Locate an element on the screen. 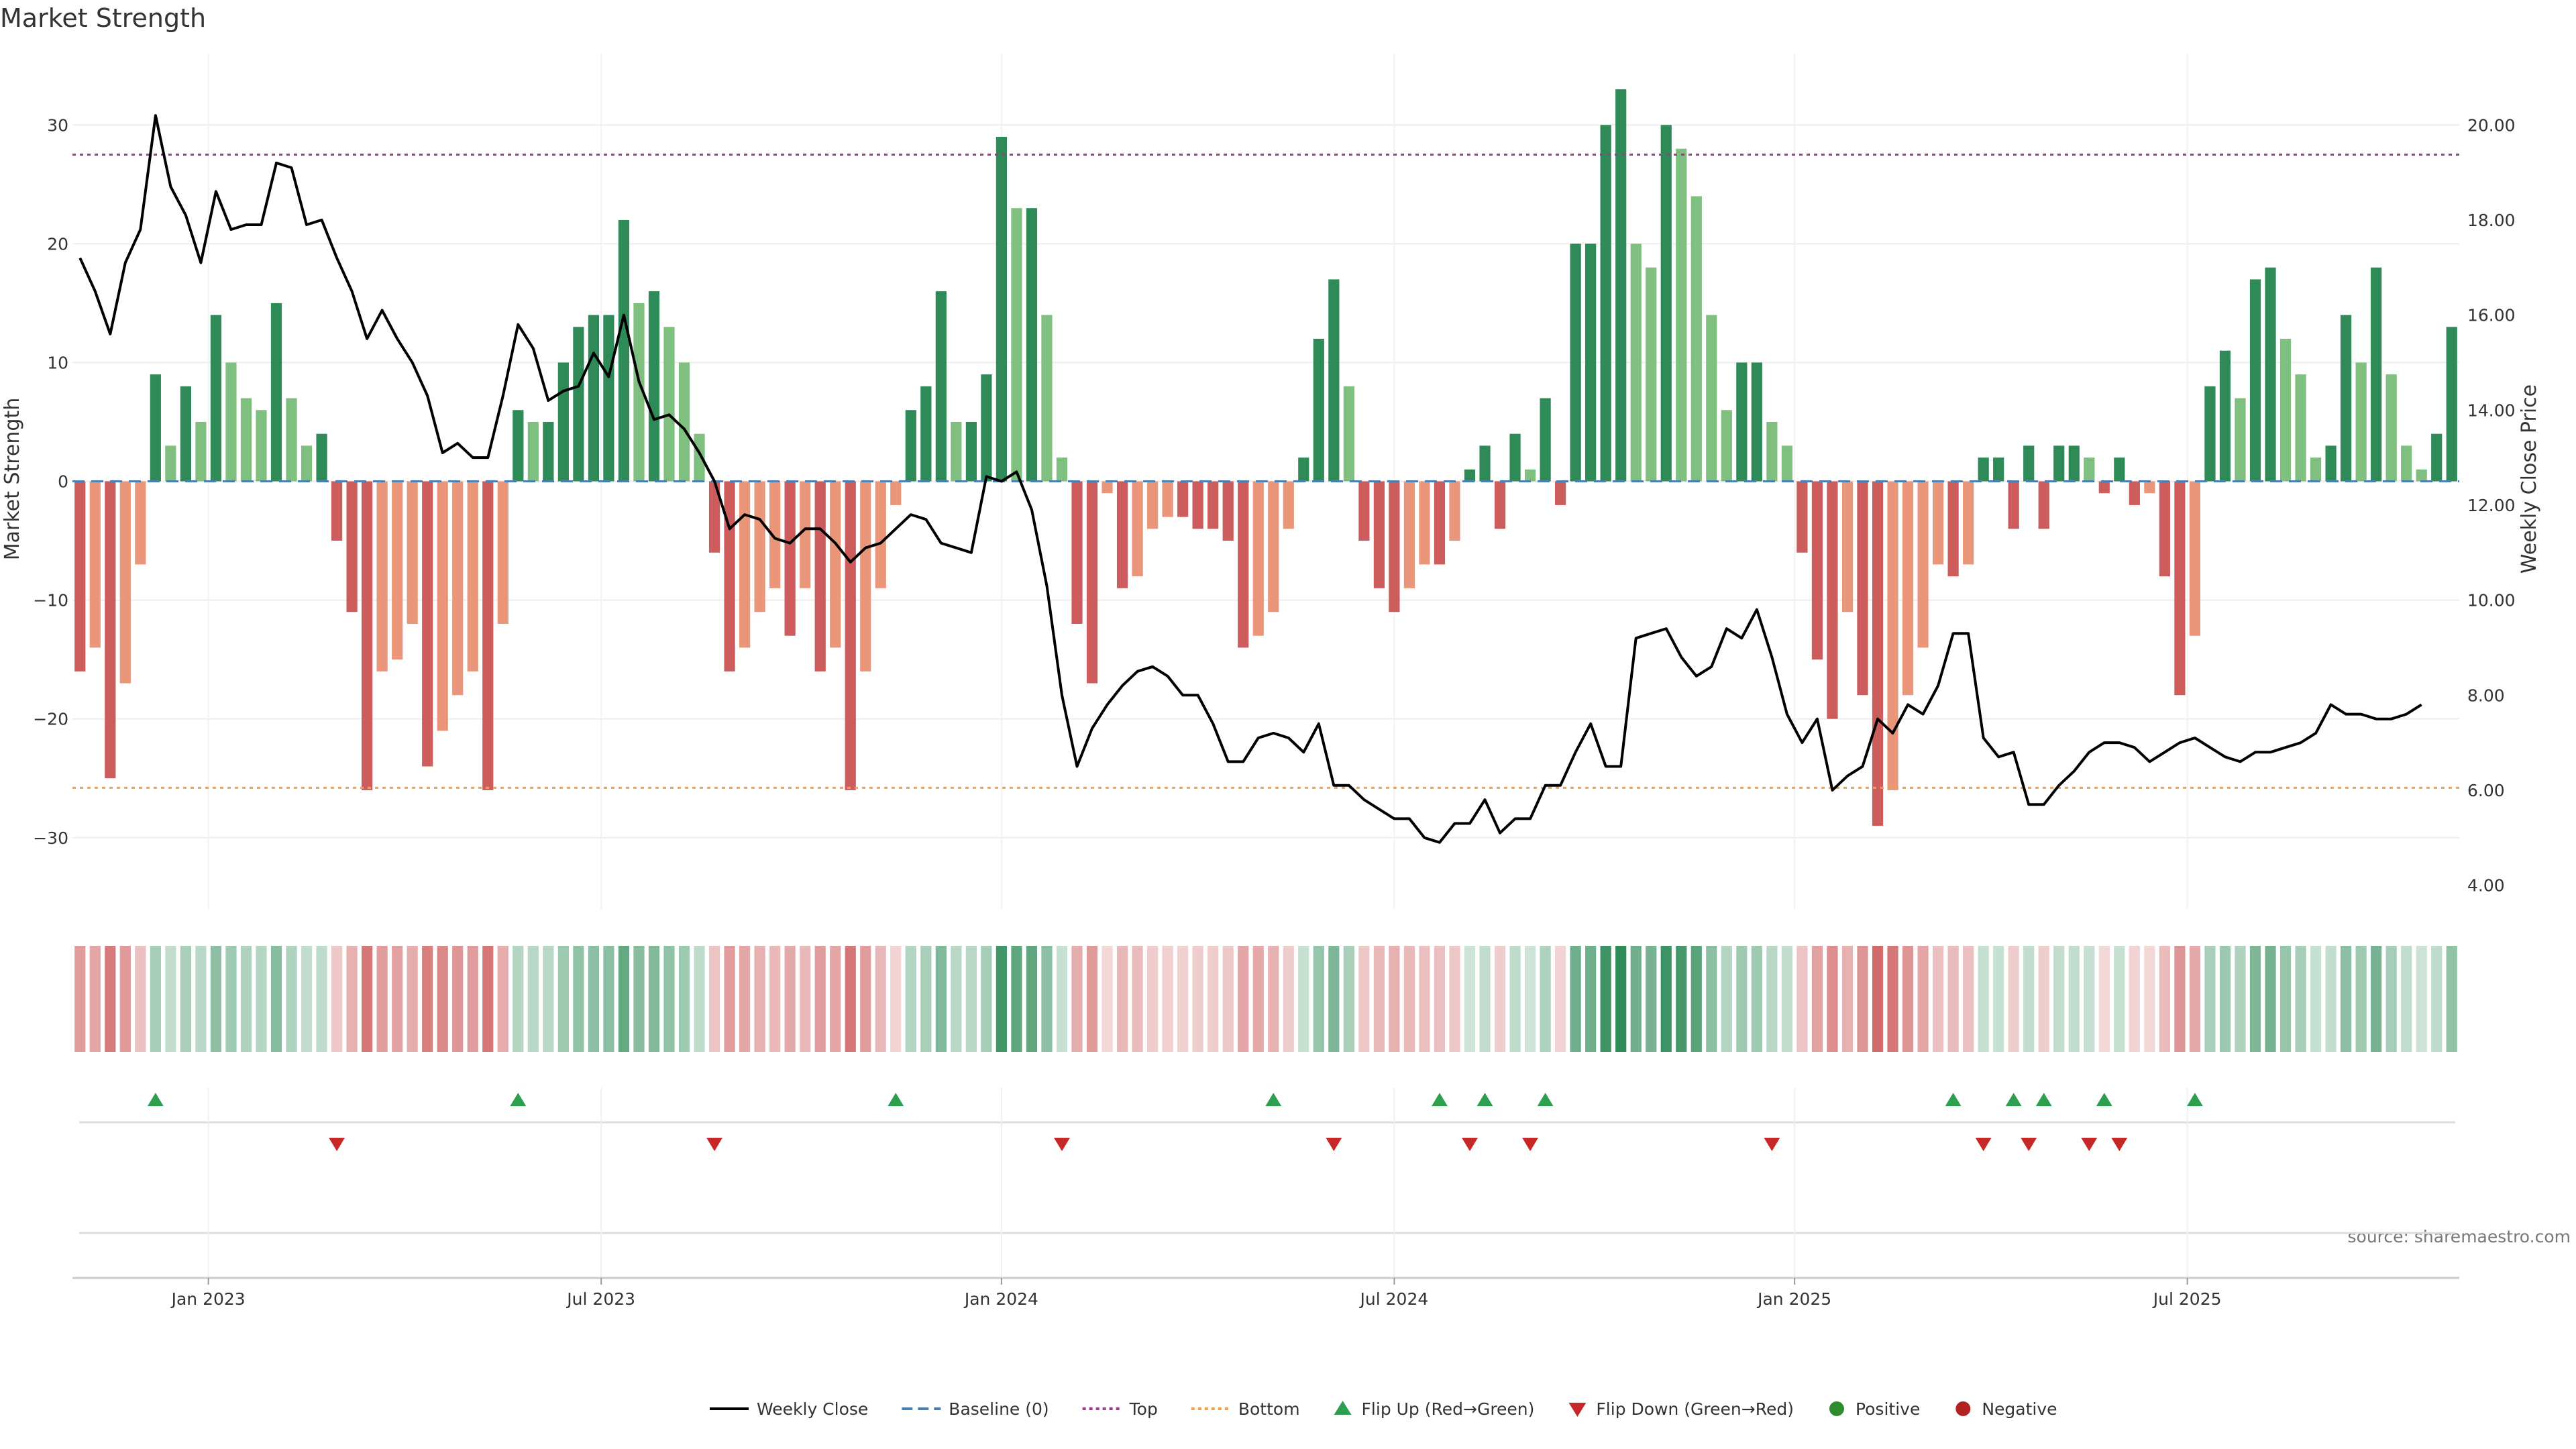 This screenshot has width=2576, height=1449. flip-down-marker is located at coordinates (1530, 1144).